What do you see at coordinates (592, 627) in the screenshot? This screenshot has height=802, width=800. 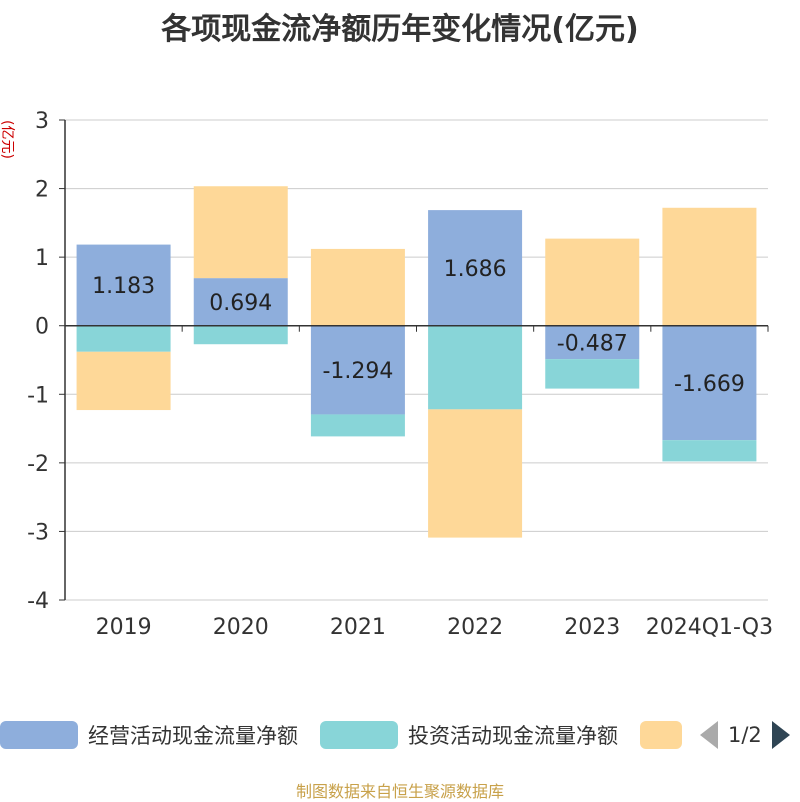 I see `x-tick-label: 2023` at bounding box center [592, 627].